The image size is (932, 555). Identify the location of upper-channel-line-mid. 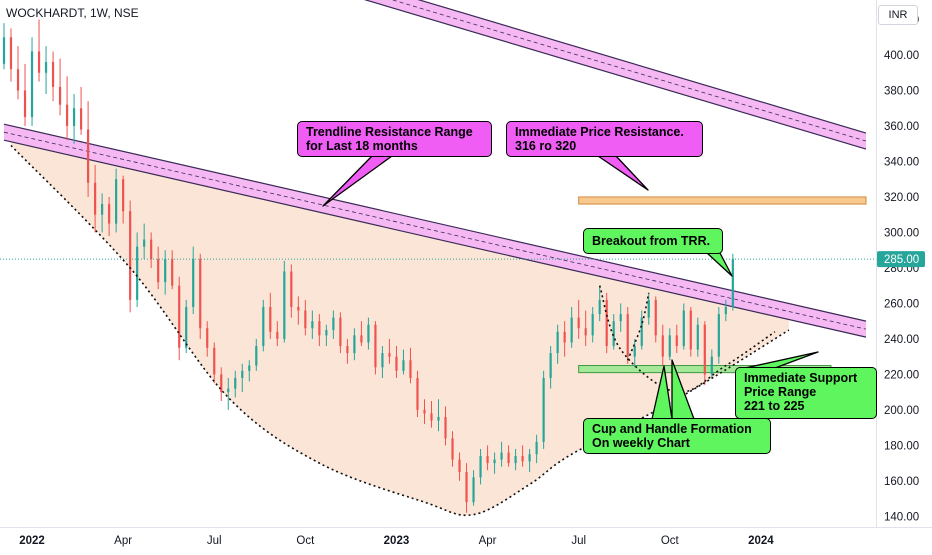
(629, 71).